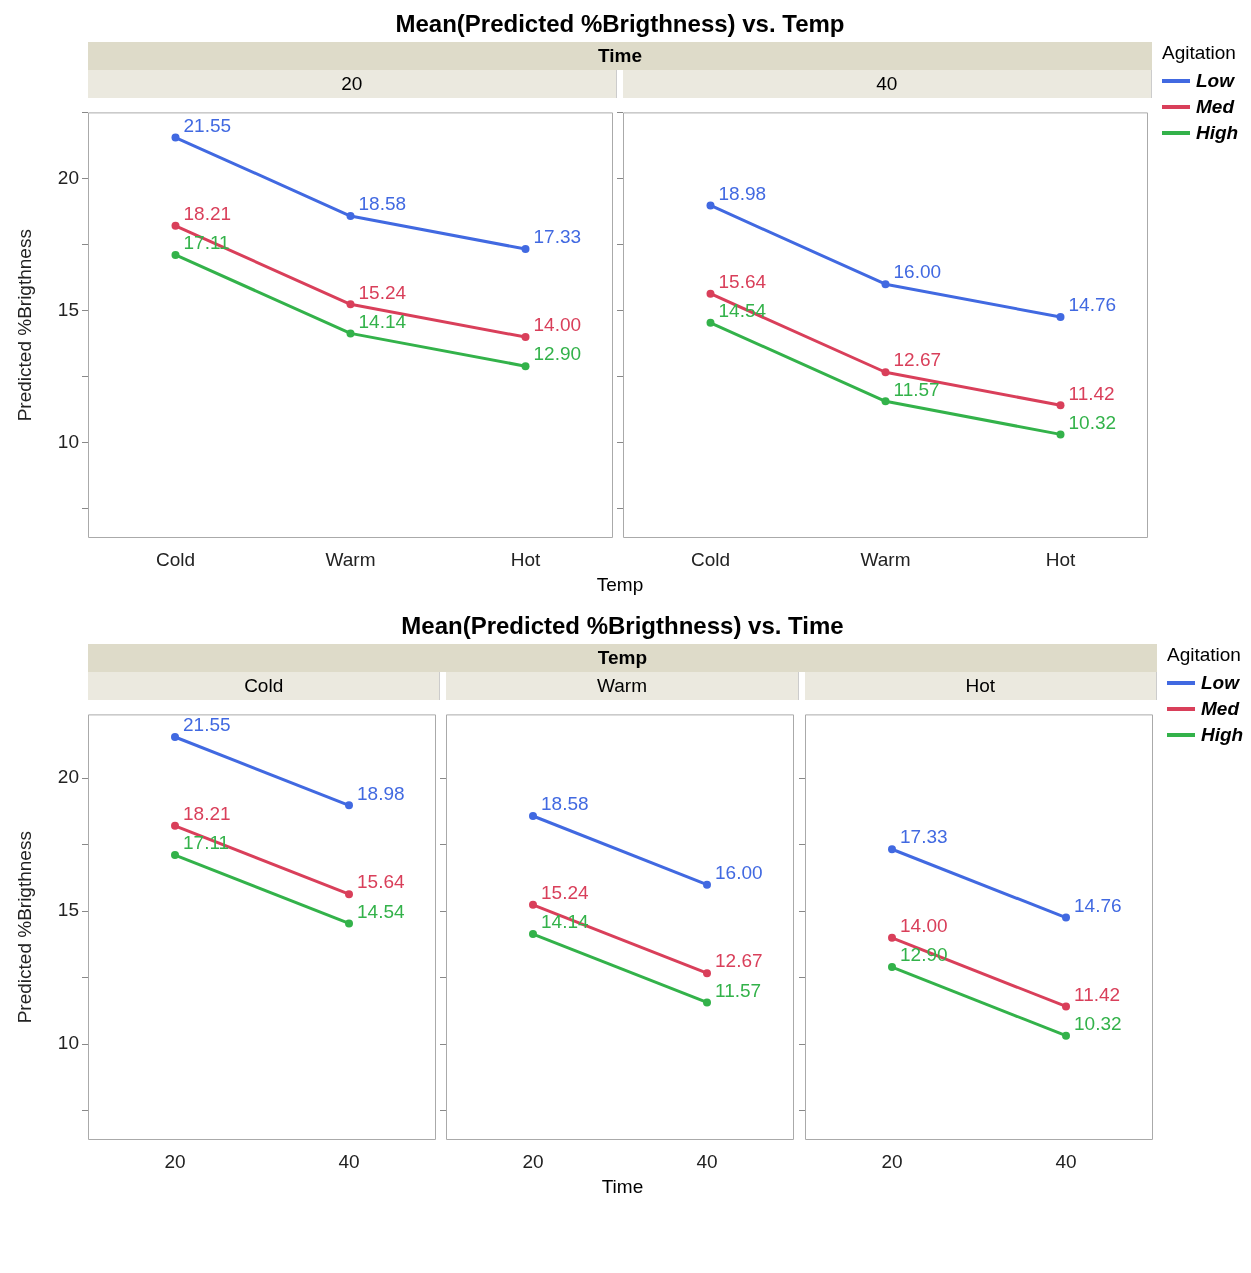 The image size is (1251, 1273). Describe the element at coordinates (352, 84) in the screenshot. I see `text: 20` at that location.